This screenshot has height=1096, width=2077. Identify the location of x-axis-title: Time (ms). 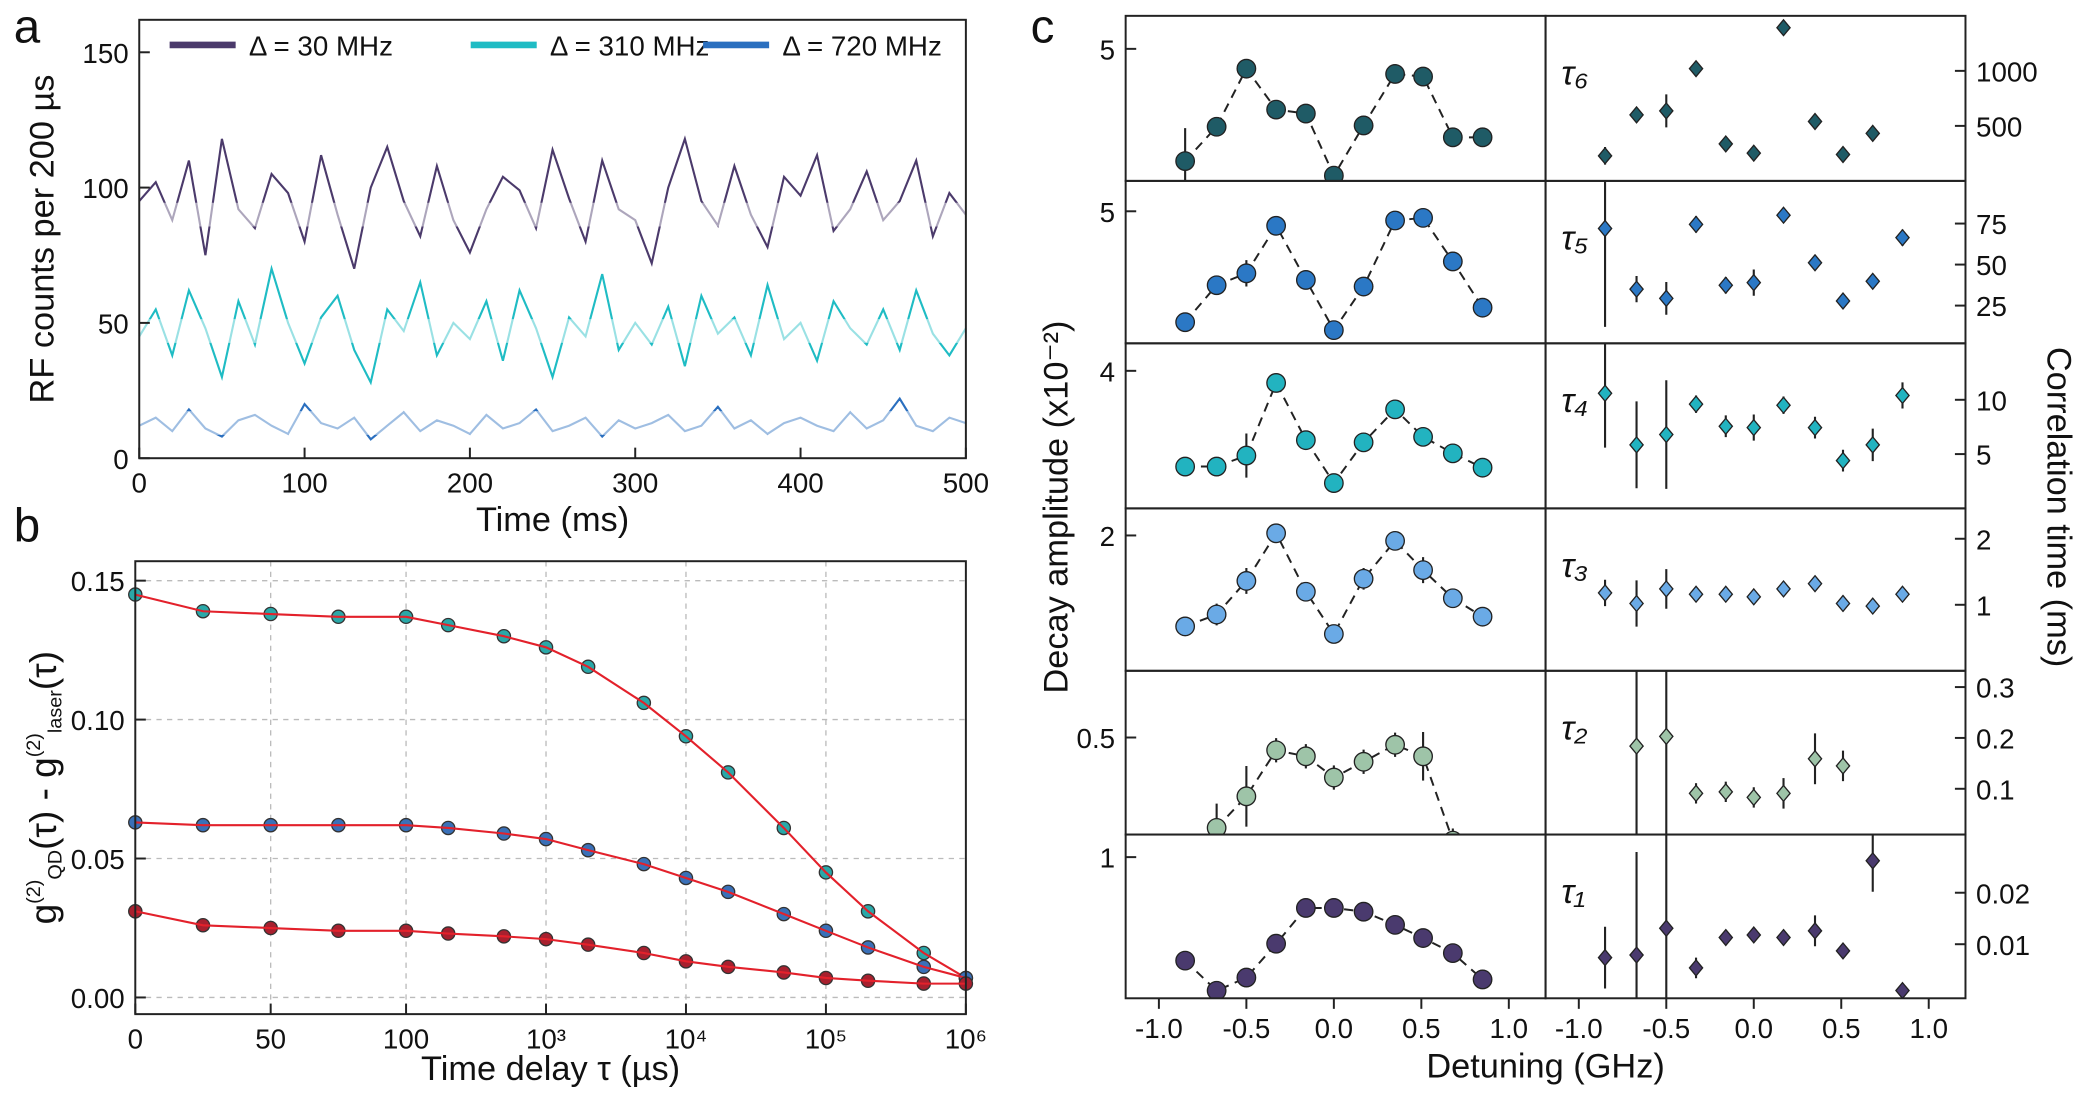
(552, 520).